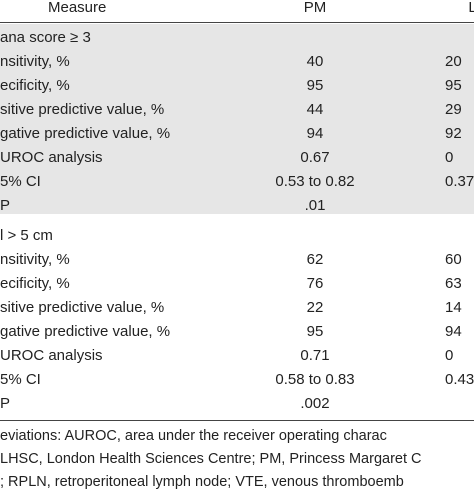 The image size is (474, 492). I want to click on header-cell: PM, so click(315, 8).